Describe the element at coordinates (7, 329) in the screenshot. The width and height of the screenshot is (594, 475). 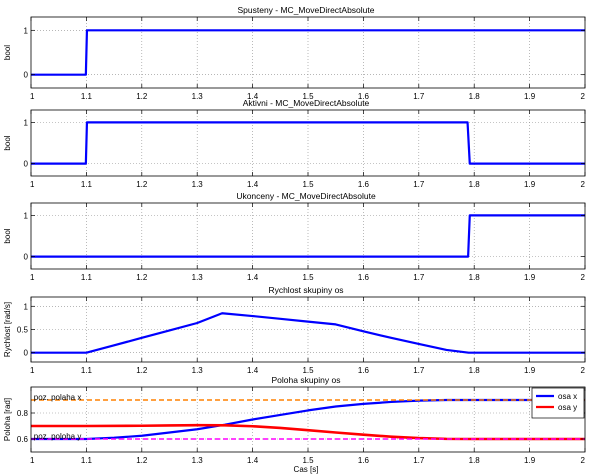
I see `y-axis-label: Rychlost [rad/s]` at that location.